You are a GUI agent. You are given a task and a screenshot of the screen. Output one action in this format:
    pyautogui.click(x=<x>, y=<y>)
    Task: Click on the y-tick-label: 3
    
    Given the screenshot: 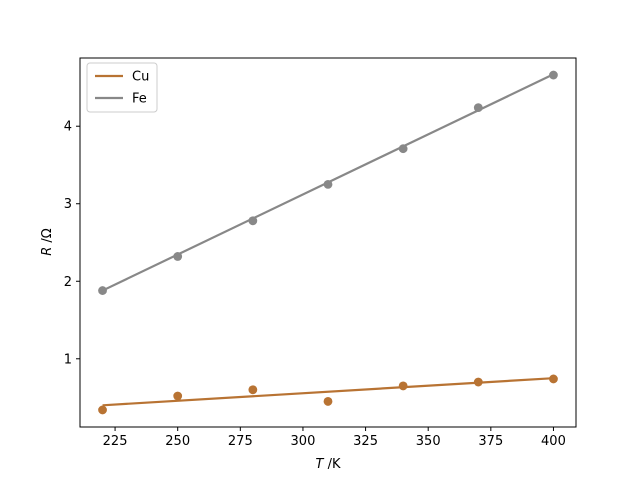 What is the action you would take?
    pyautogui.click(x=68, y=204)
    